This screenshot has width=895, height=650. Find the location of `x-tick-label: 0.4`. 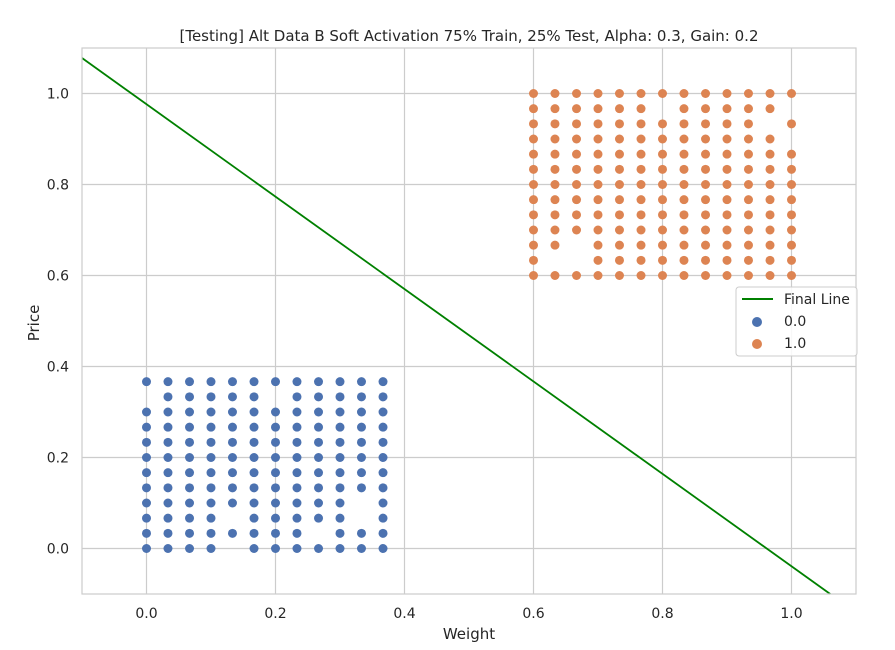

x-tick-label: 0.4 is located at coordinates (404, 614).